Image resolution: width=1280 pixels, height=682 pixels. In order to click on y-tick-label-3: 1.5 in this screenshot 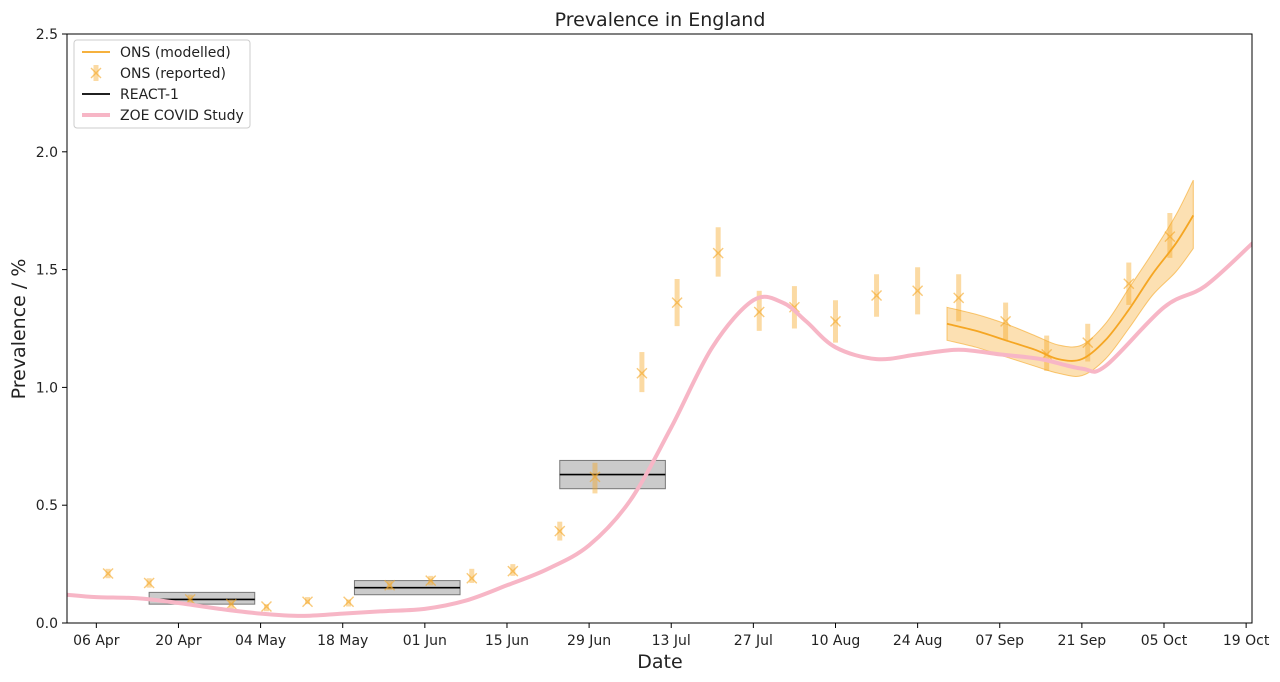, I will do `click(47, 271)`.